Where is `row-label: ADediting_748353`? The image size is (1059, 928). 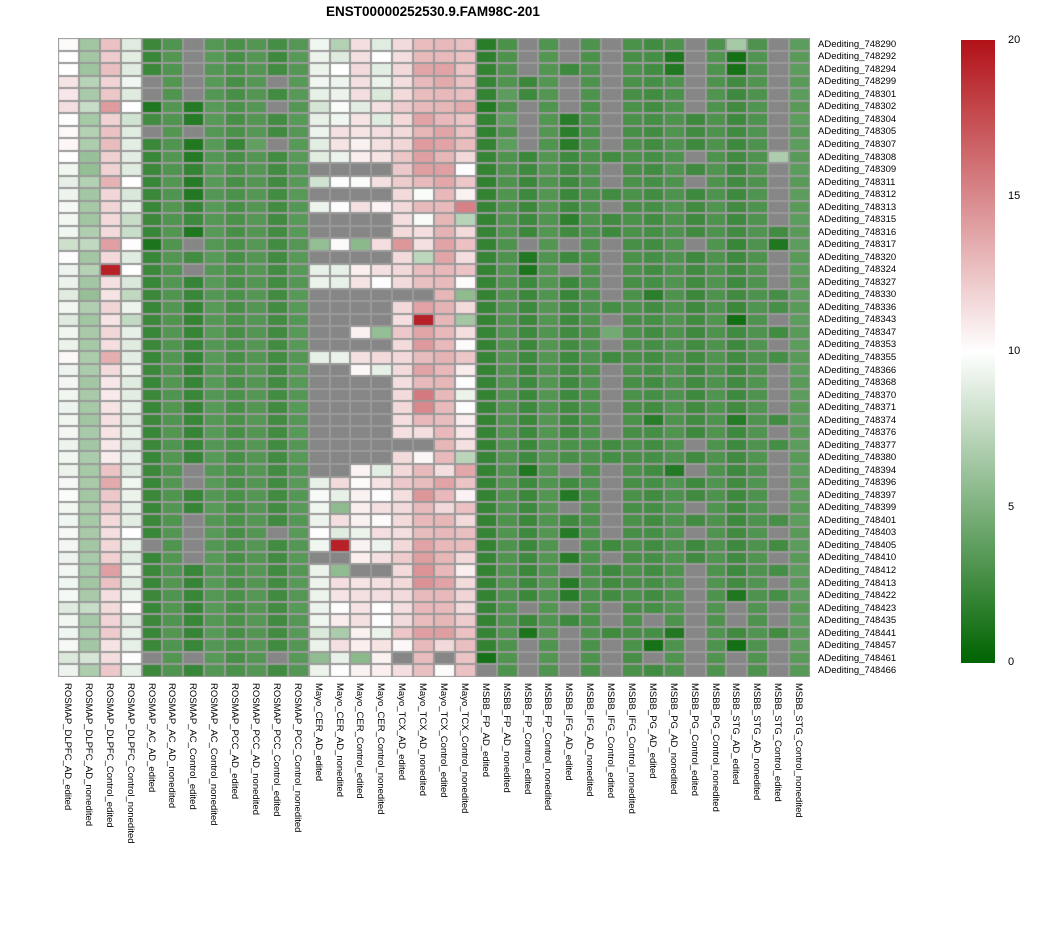 row-label: ADediting_748353 is located at coordinates (857, 345).